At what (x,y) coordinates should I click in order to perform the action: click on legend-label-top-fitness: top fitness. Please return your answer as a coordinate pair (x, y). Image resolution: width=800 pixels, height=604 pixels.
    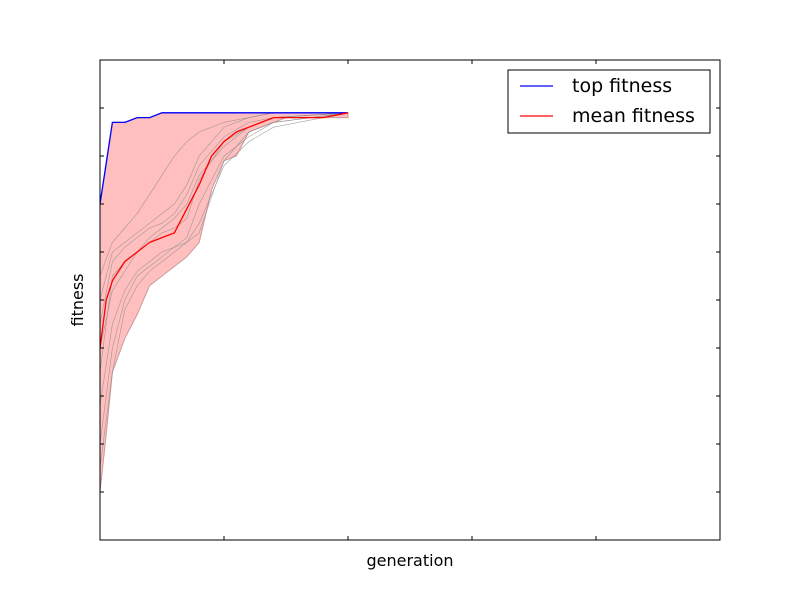
    Looking at the image, I should click on (622, 86).